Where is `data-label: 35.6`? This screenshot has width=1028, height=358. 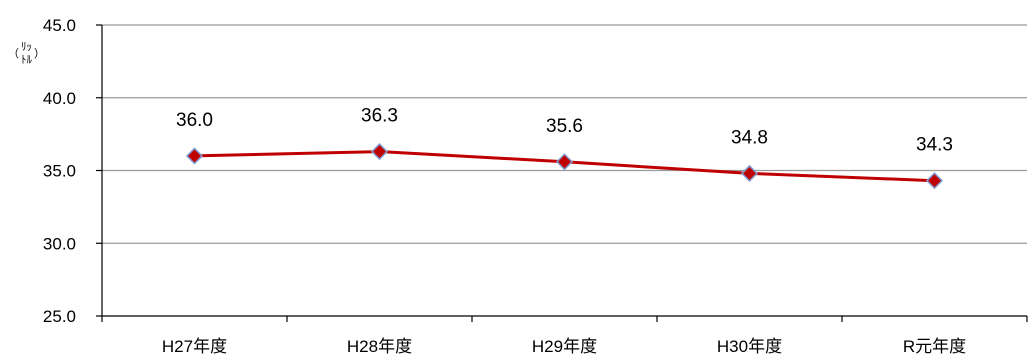
data-label: 35.6 is located at coordinates (564, 126).